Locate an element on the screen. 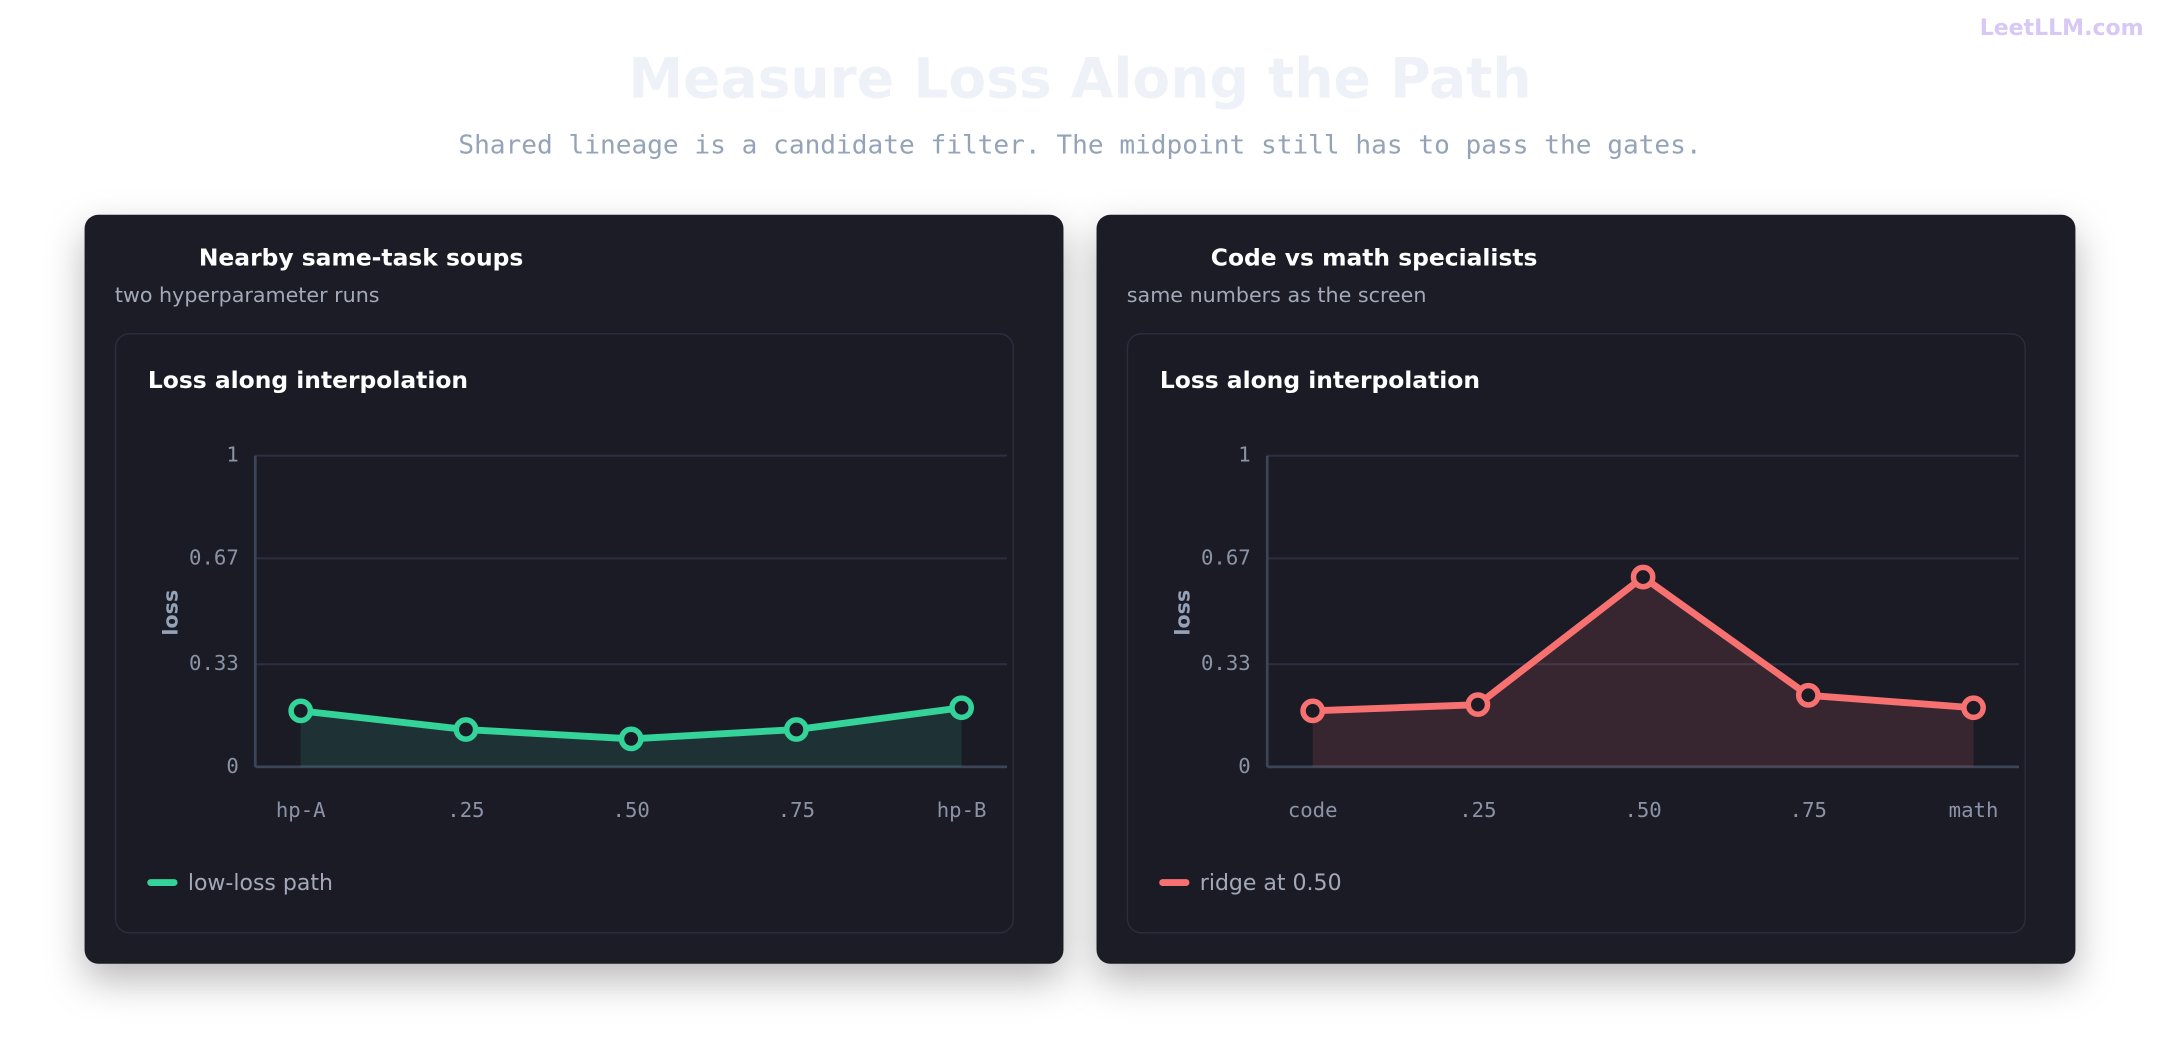 The width and height of the screenshot is (2160, 1056). page-title: Measure Loss Along the Path is located at coordinates (1079, 79).